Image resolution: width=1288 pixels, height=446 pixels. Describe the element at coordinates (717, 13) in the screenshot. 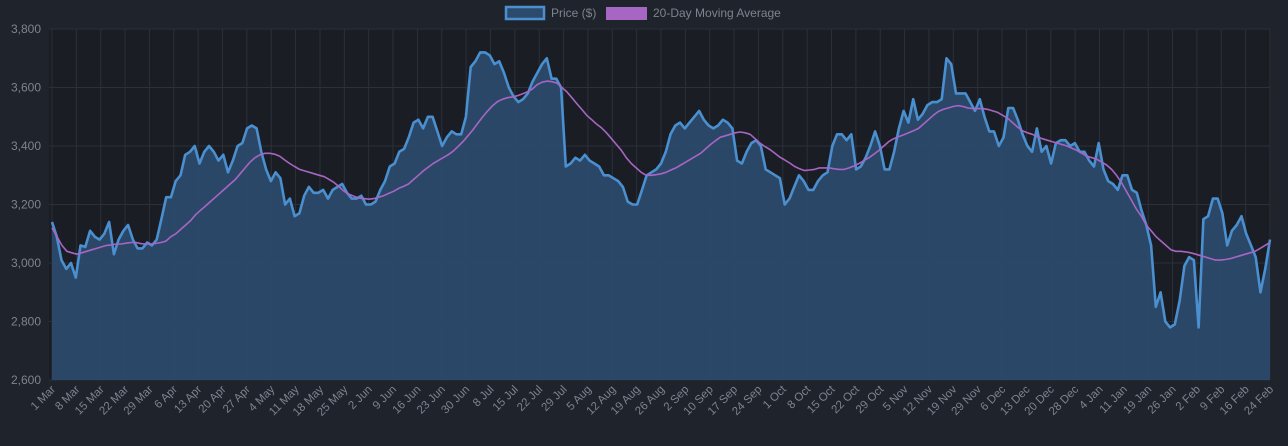

I see `legend-label-moving-average: 20-Day Moving Average` at that location.